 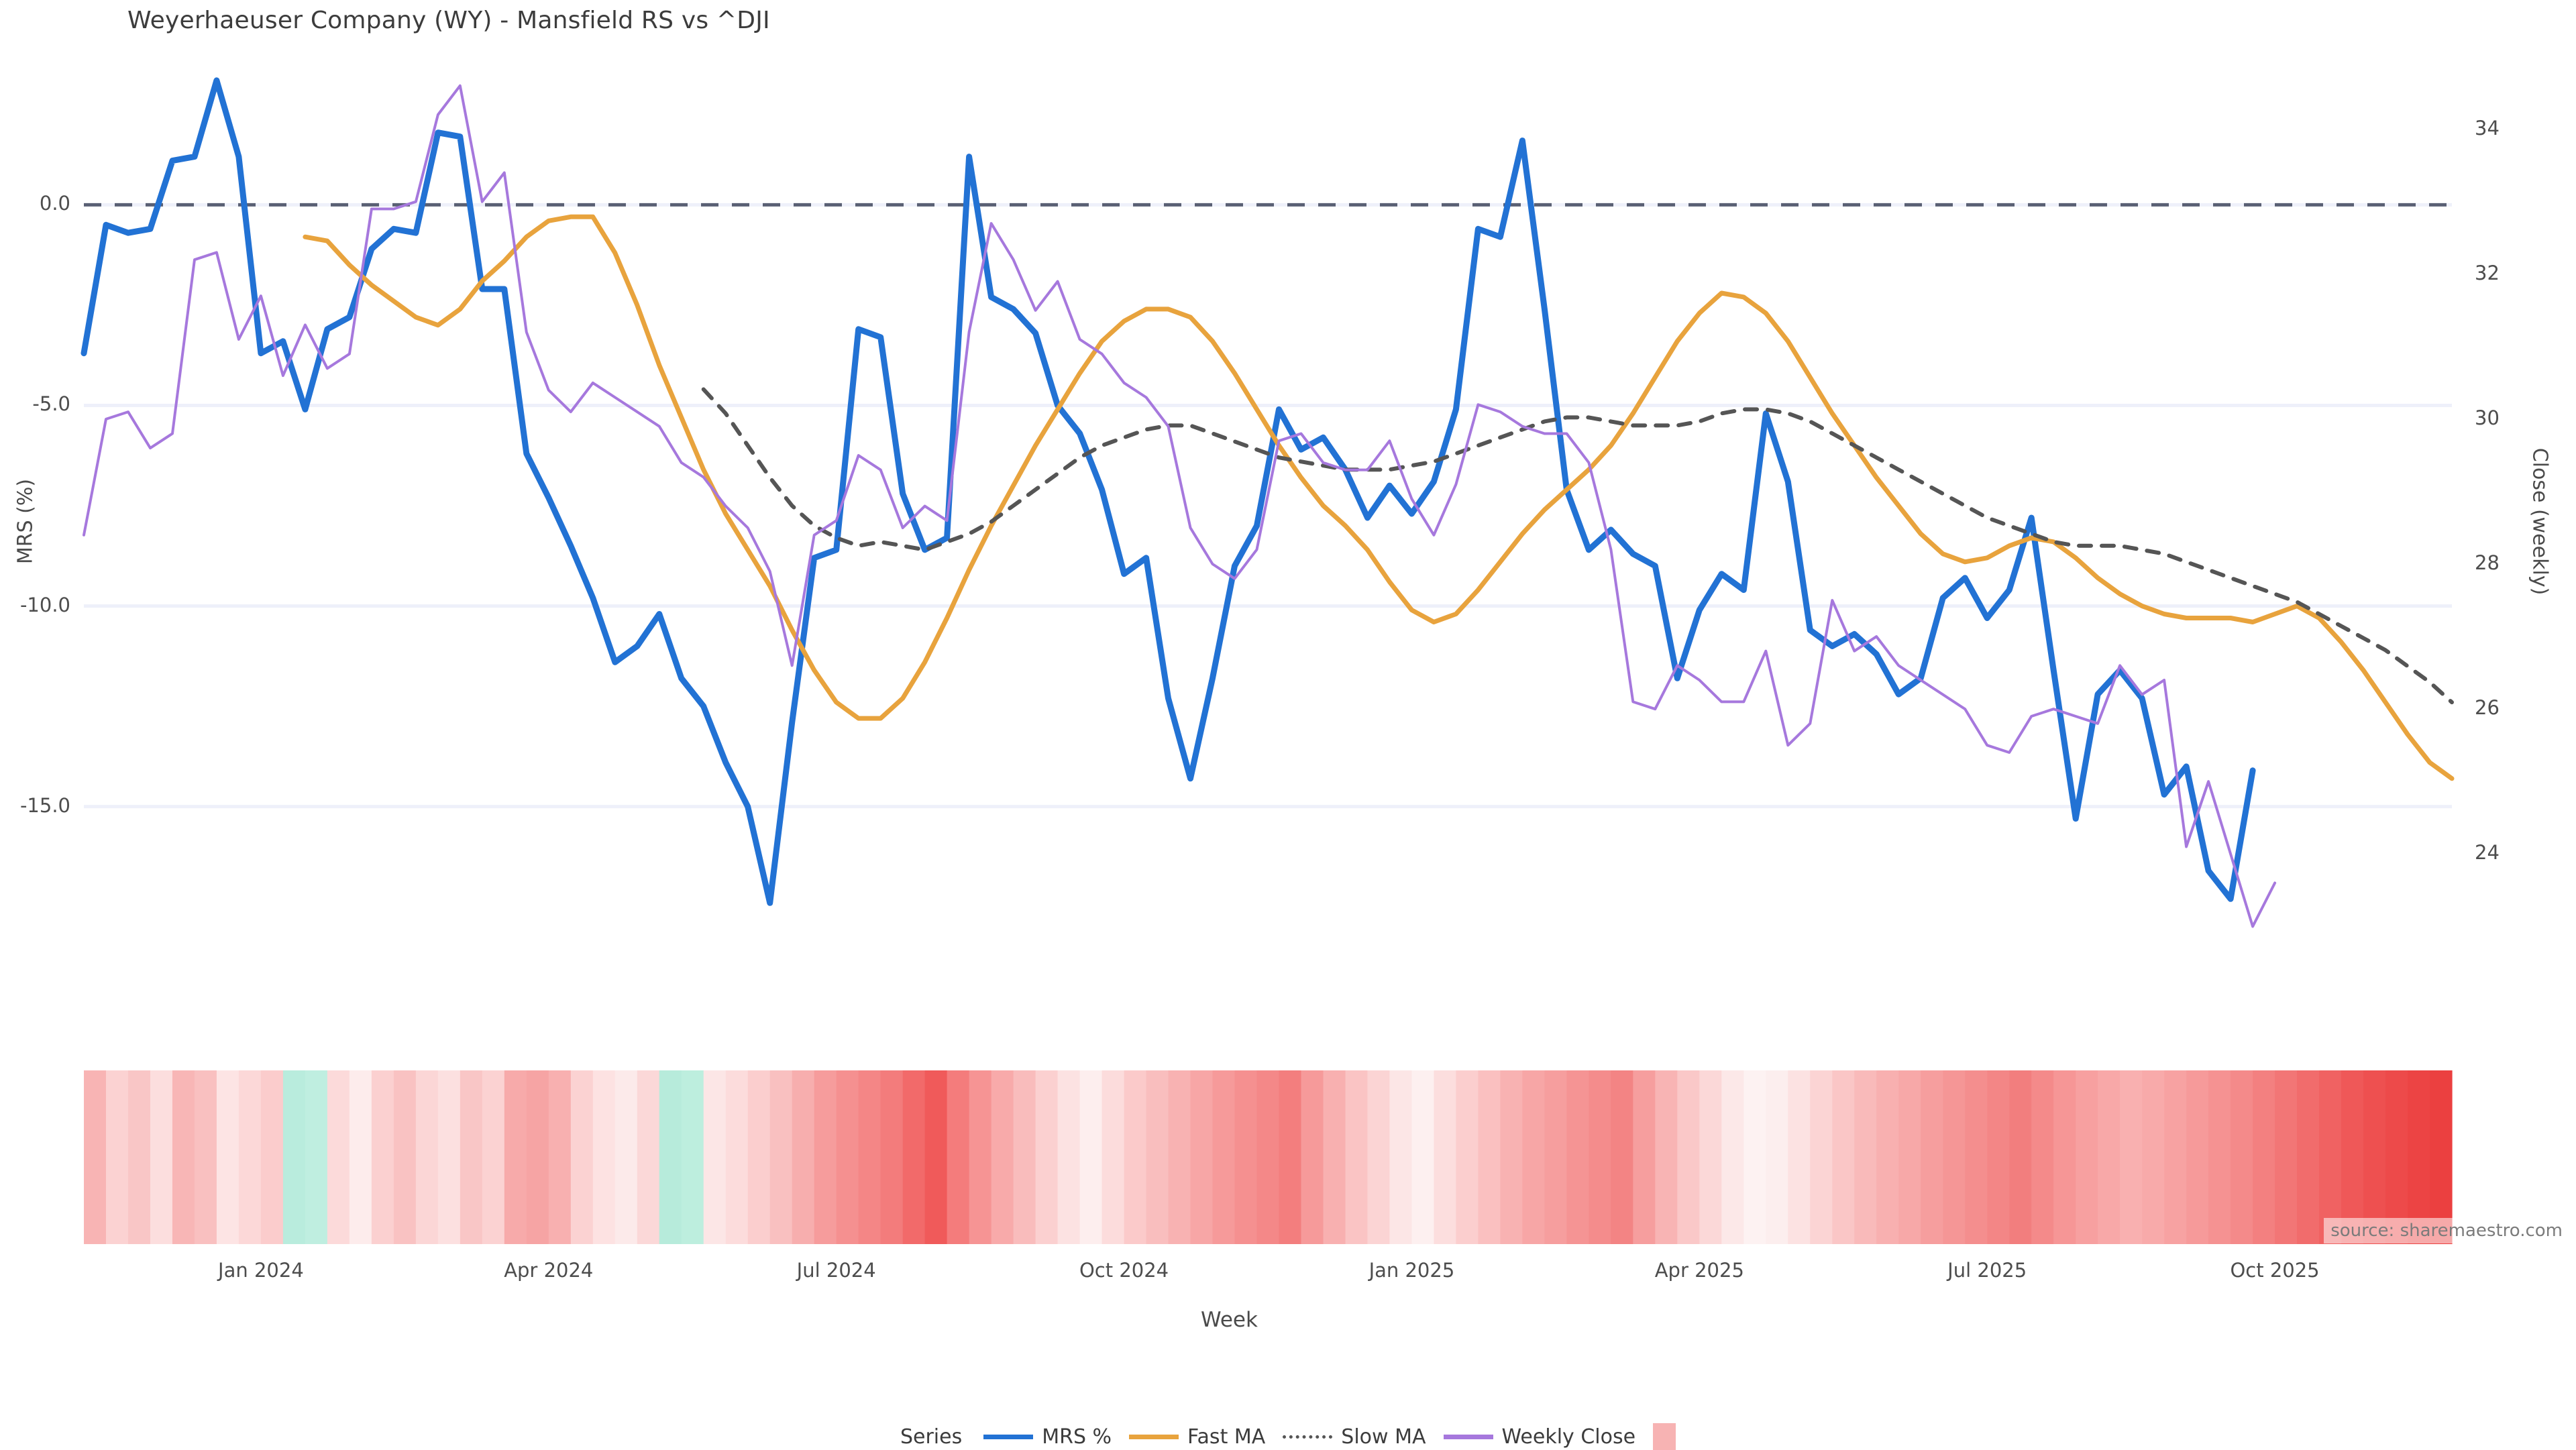 What do you see at coordinates (1268, 1157) in the screenshot?
I see `mrs-heatmap-strip` at bounding box center [1268, 1157].